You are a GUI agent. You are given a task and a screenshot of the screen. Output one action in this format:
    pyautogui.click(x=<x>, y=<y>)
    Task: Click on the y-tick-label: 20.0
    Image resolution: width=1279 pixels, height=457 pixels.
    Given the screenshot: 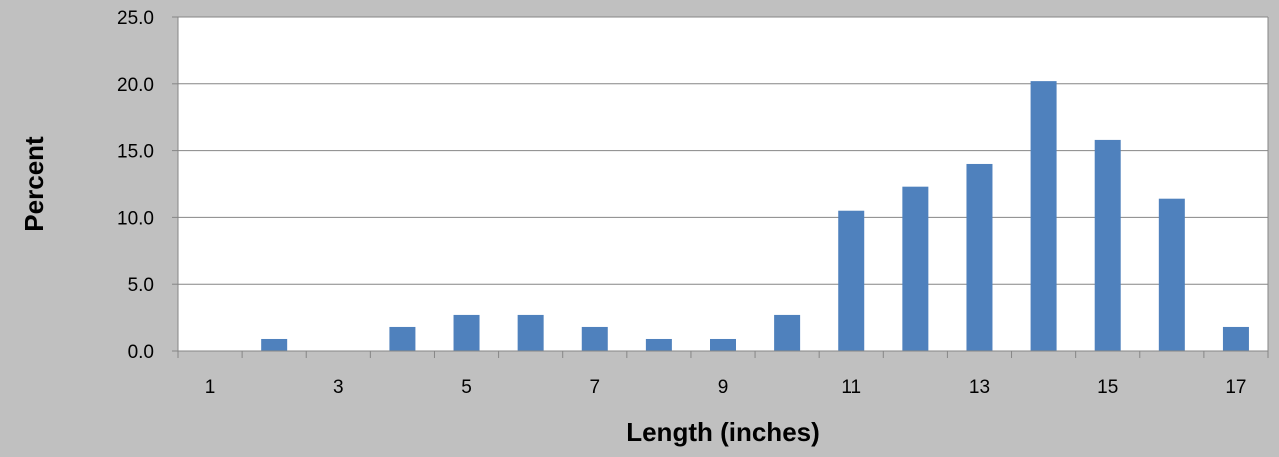 What is the action you would take?
    pyautogui.click(x=135, y=85)
    